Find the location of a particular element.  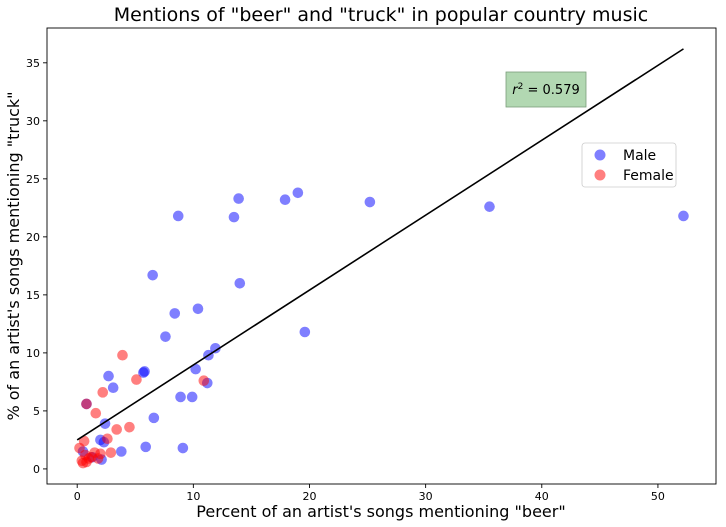

r2-annotation: r2 = 0.579 is located at coordinates (546, 89).